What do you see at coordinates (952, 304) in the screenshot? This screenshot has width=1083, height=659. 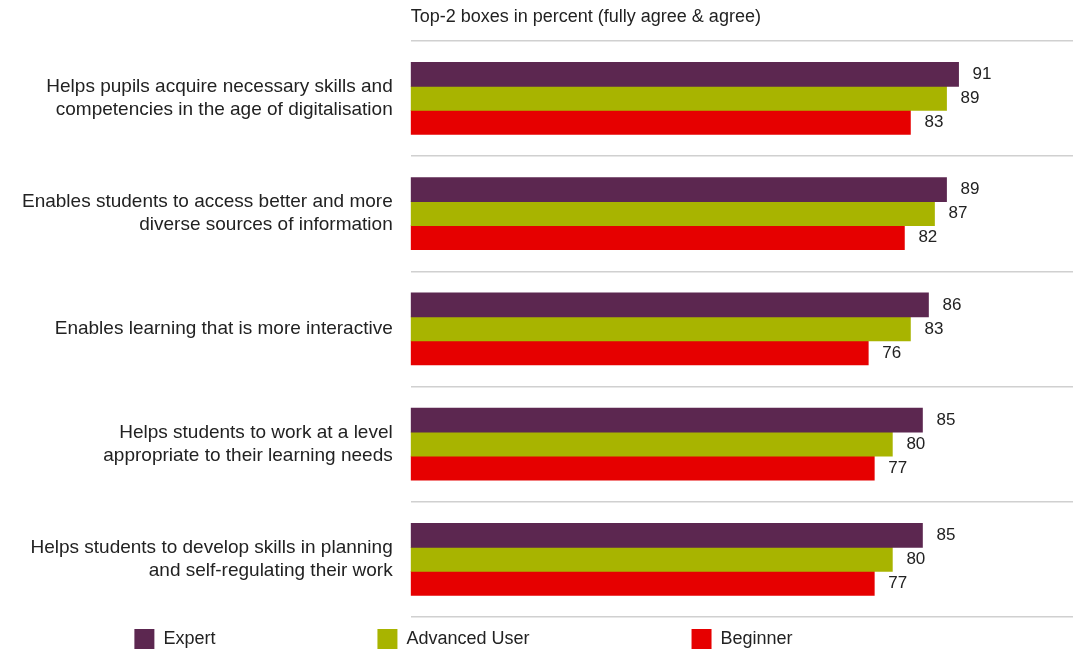 I see `data-label: 86` at bounding box center [952, 304].